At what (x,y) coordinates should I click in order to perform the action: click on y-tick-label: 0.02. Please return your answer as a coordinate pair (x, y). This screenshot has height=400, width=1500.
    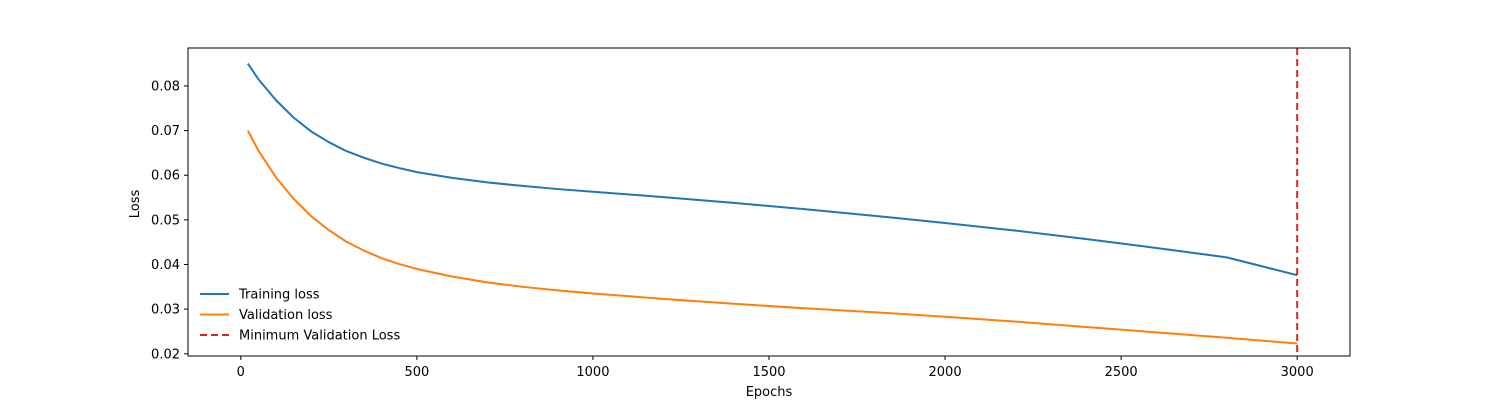
    Looking at the image, I should click on (165, 354).